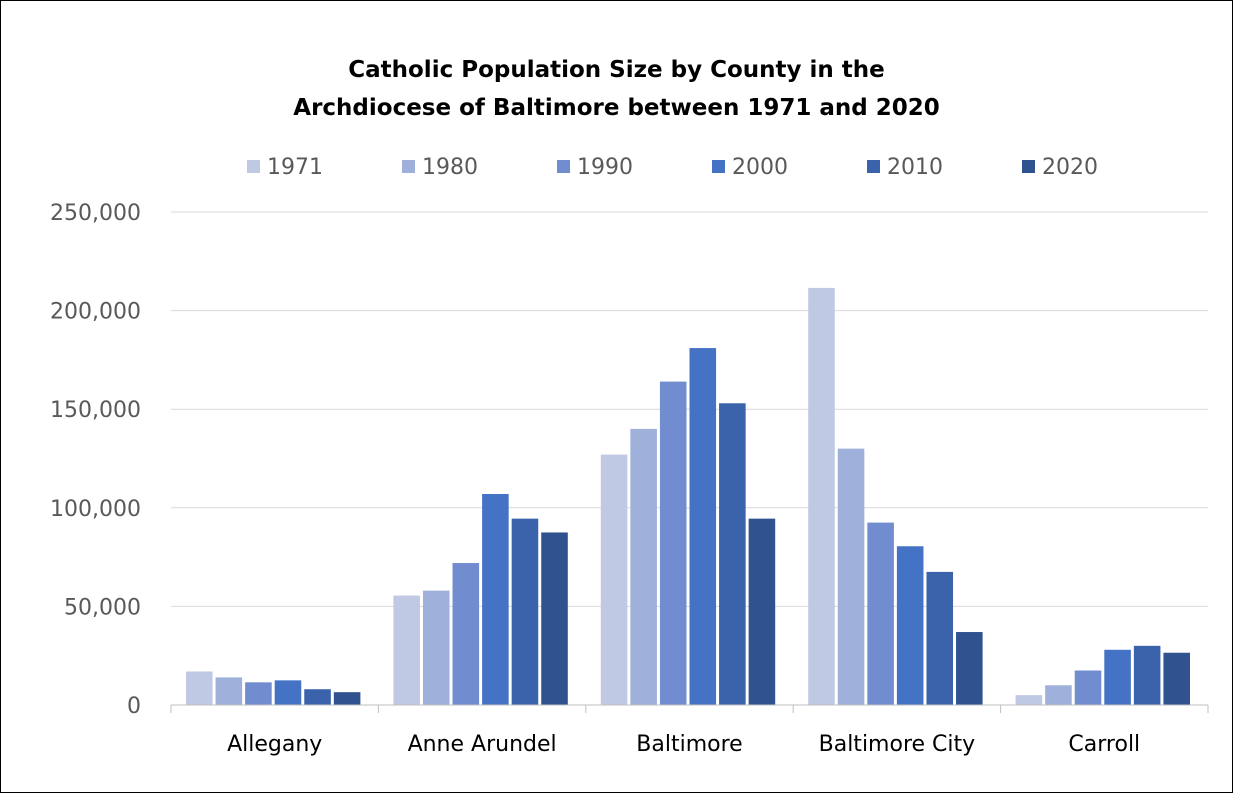 Image resolution: width=1233 pixels, height=793 pixels. I want to click on bar-1971-carroll, so click(1029, 700).